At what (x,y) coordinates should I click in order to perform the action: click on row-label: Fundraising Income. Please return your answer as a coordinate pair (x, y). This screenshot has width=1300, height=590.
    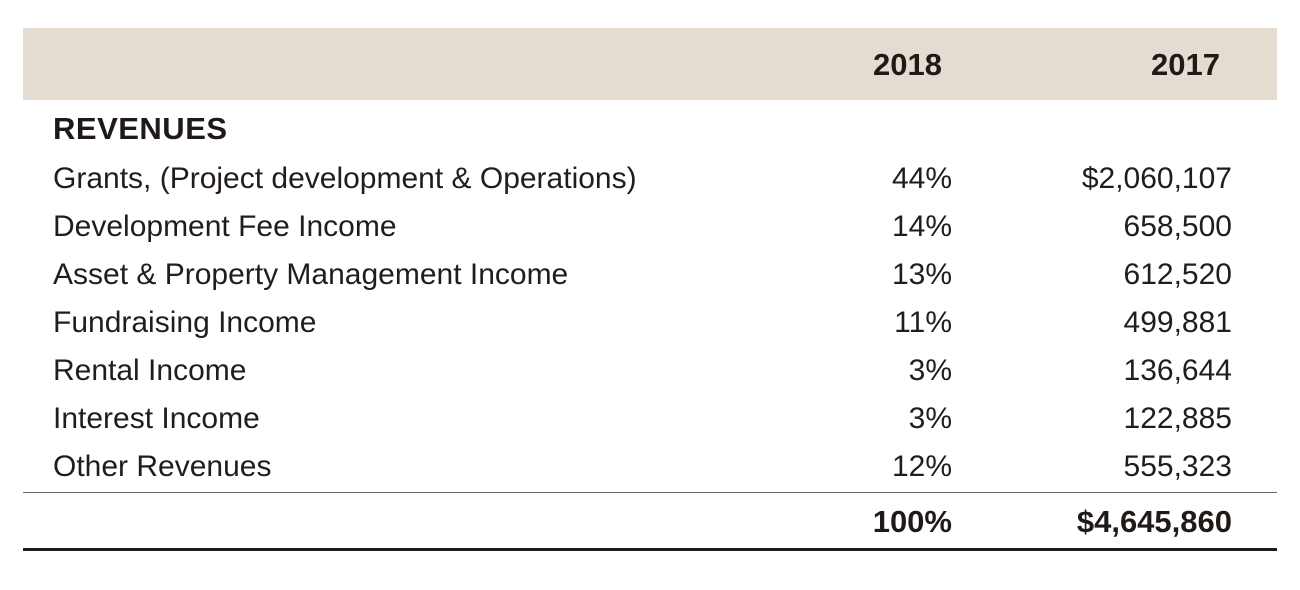
    Looking at the image, I should click on (185, 322).